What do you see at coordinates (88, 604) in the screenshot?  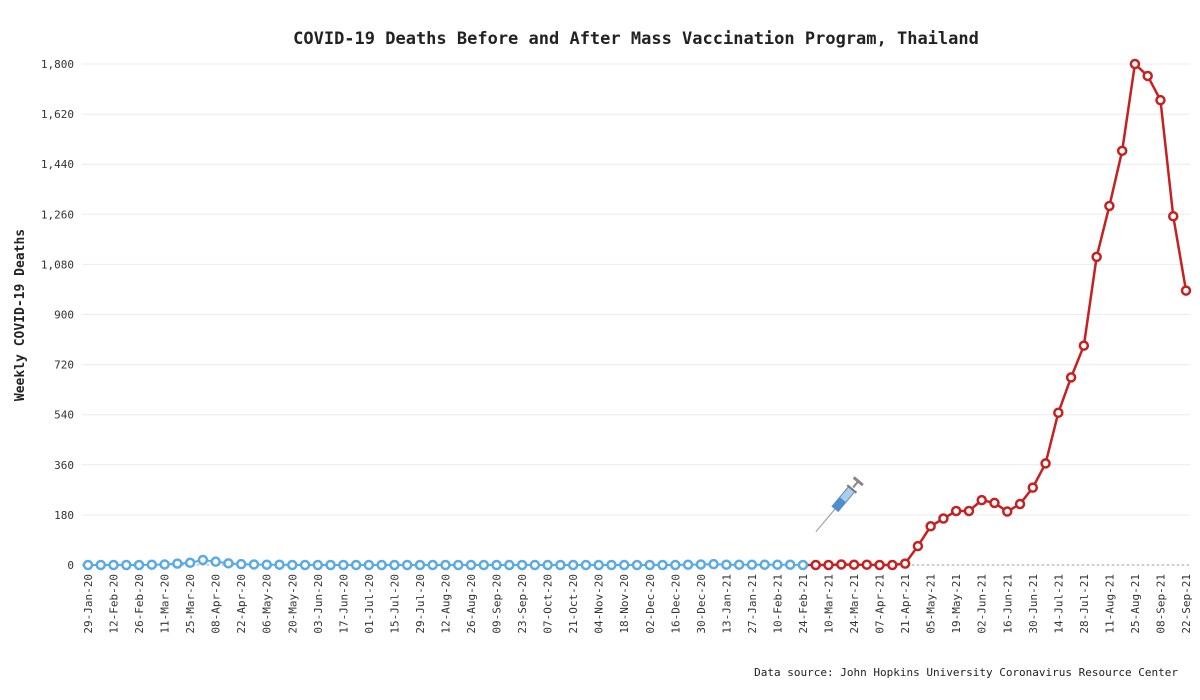 I see `x-tick-label: 29-Jan-20` at bounding box center [88, 604].